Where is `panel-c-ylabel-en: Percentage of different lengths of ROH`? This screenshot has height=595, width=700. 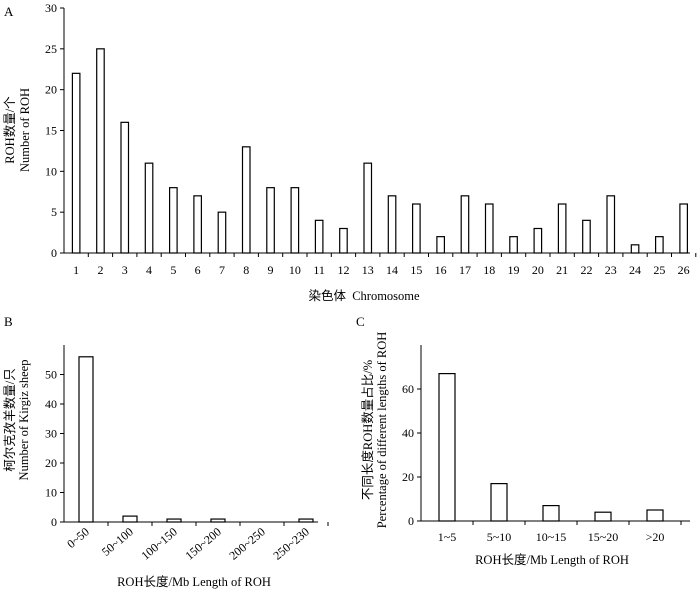
panel-c-ylabel-en: Percentage of different lengths of ROH is located at coordinates (382, 430).